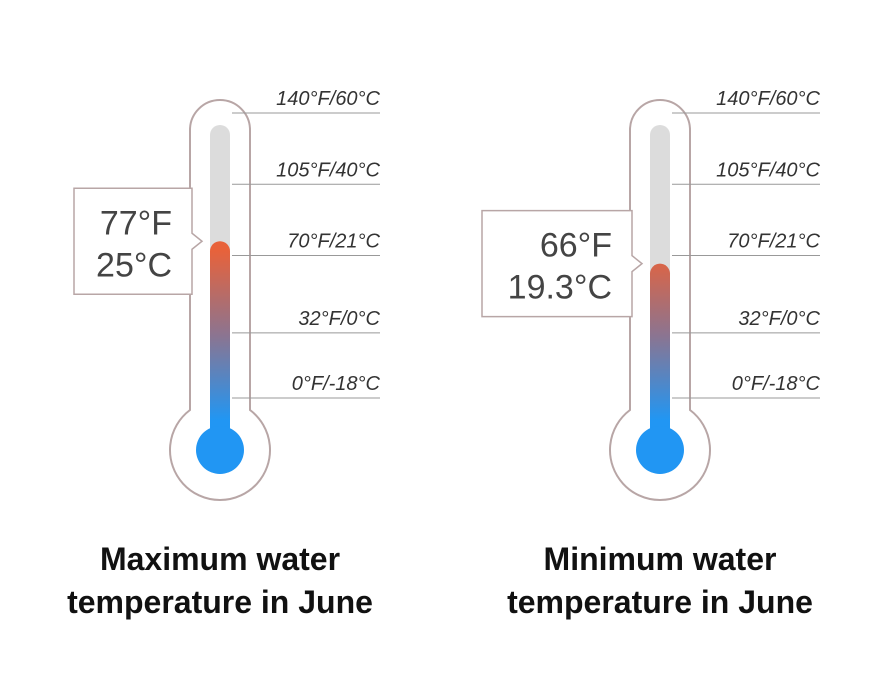 The width and height of the screenshot is (880, 680). I want to click on value-label: 66°F, so click(576, 246).